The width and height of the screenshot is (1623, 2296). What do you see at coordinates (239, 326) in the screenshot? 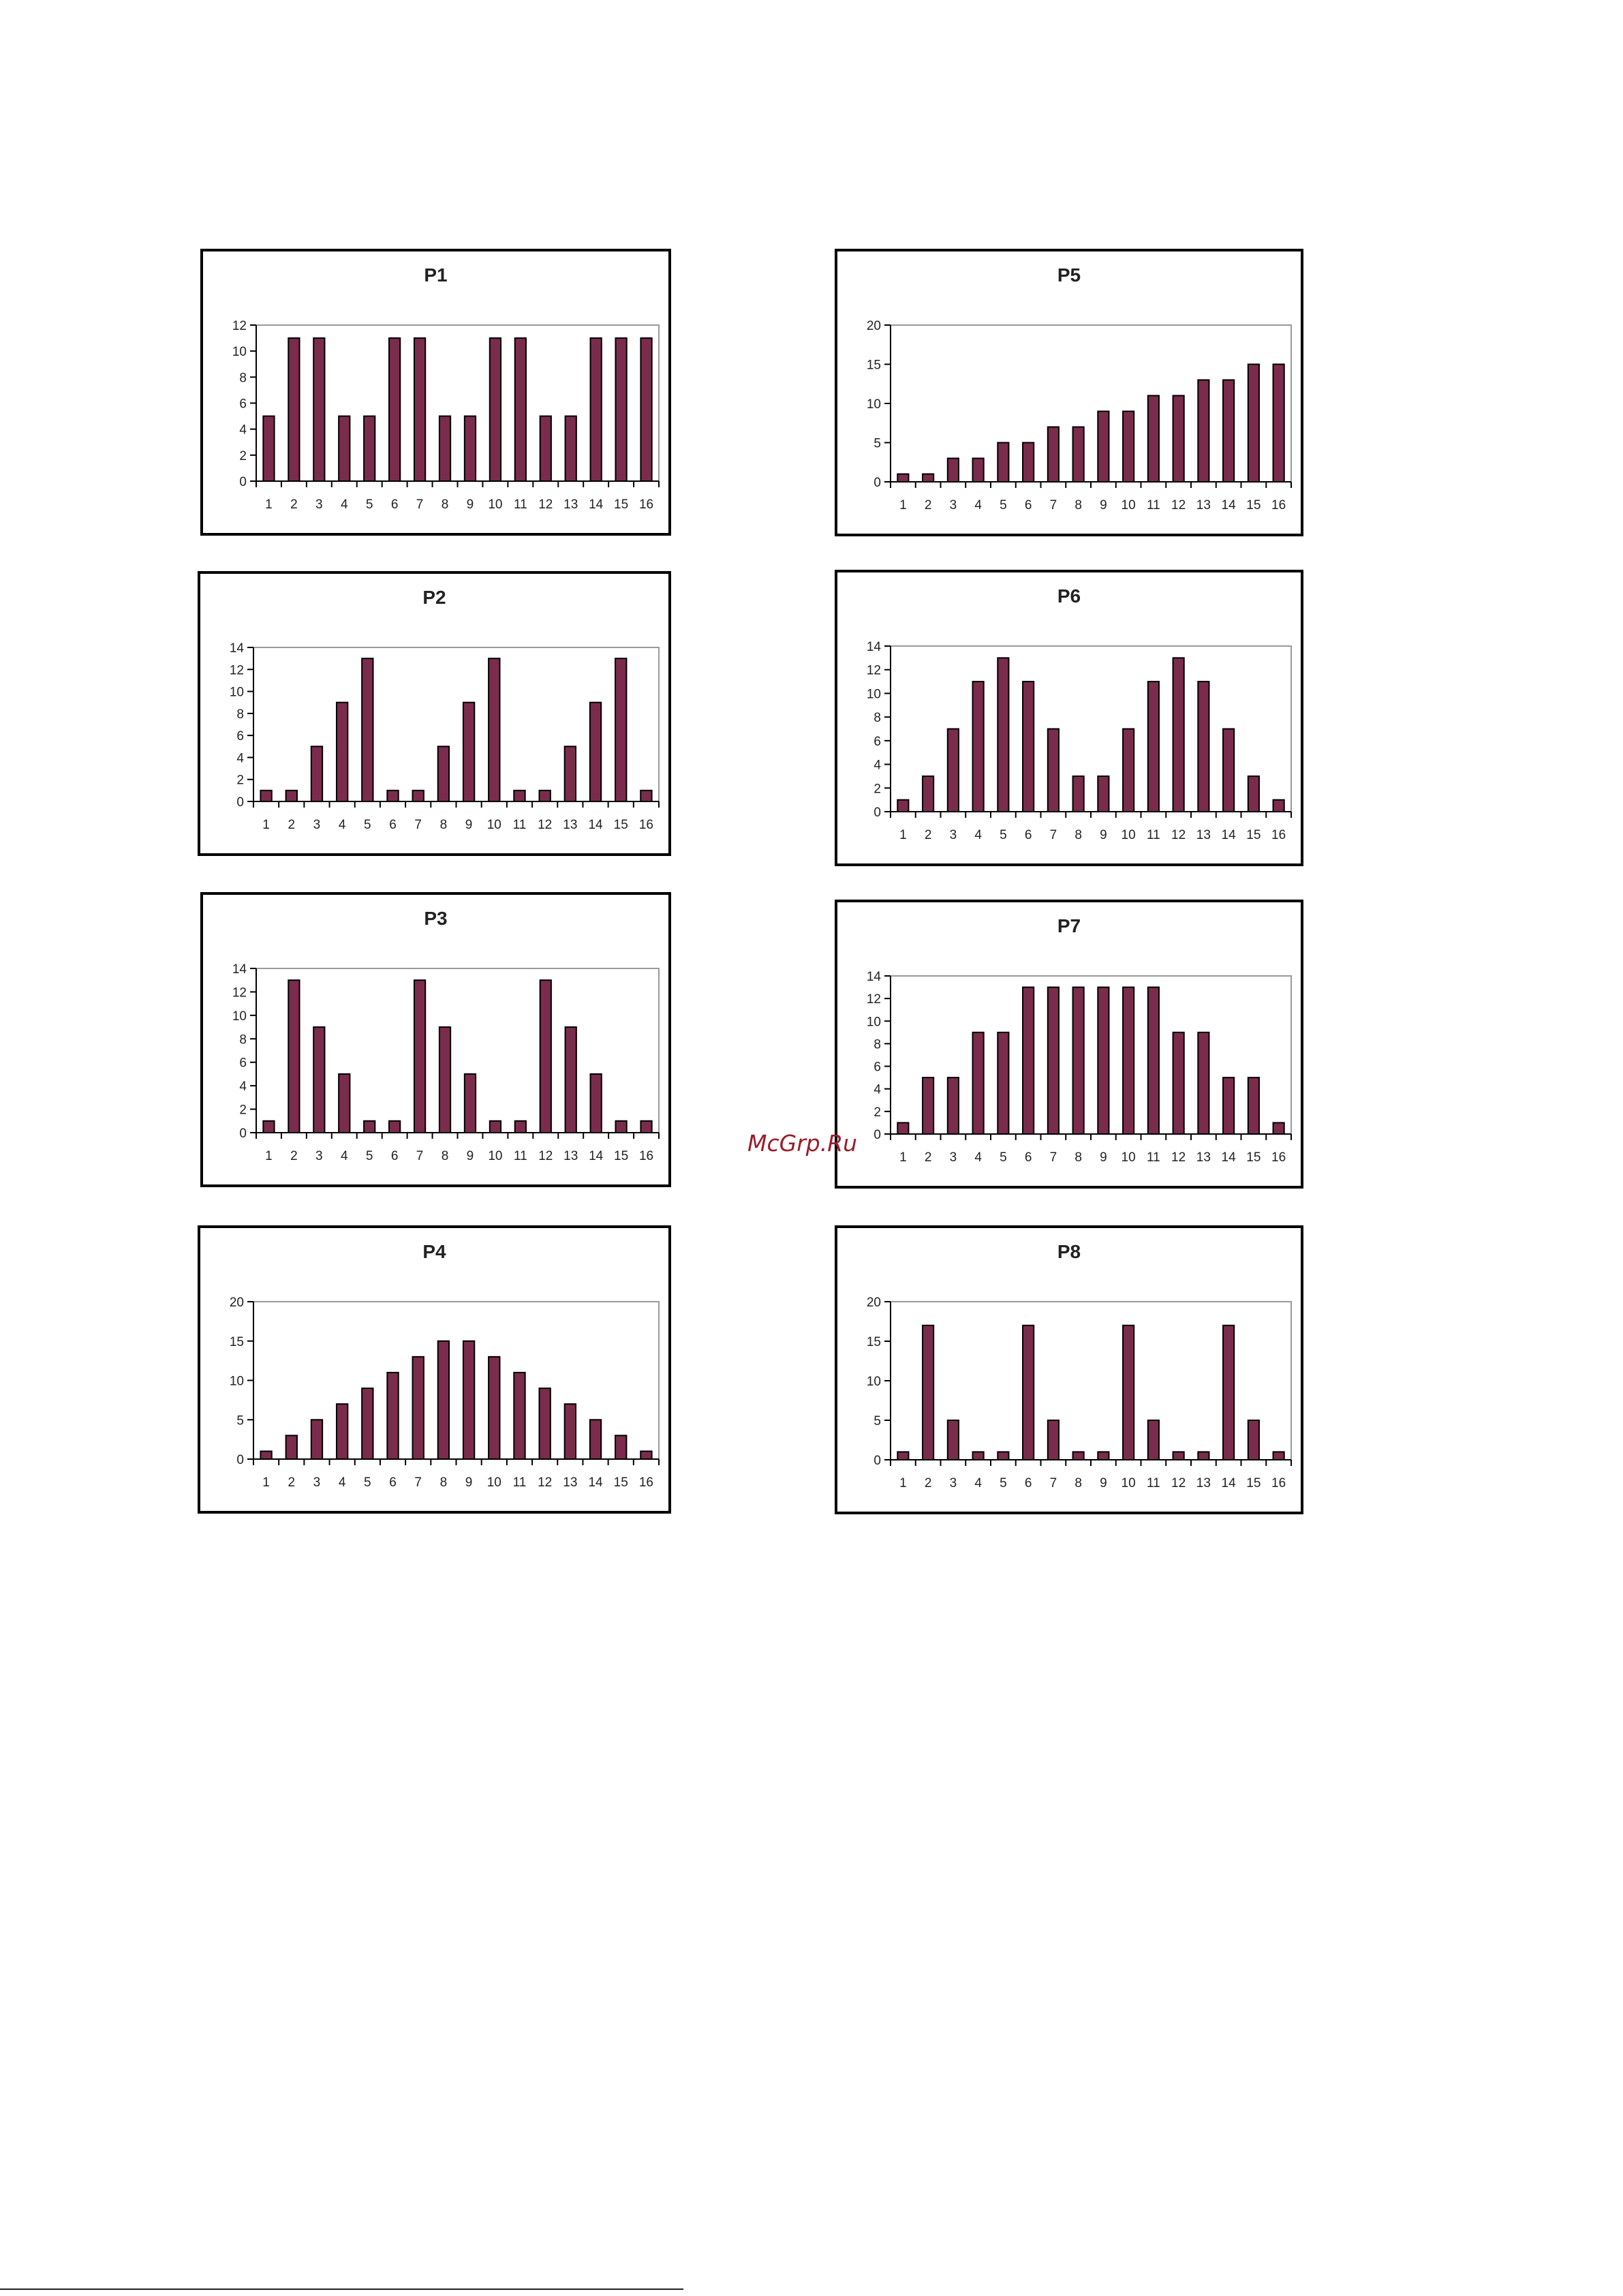
I see `y-tick-label: 12` at bounding box center [239, 326].